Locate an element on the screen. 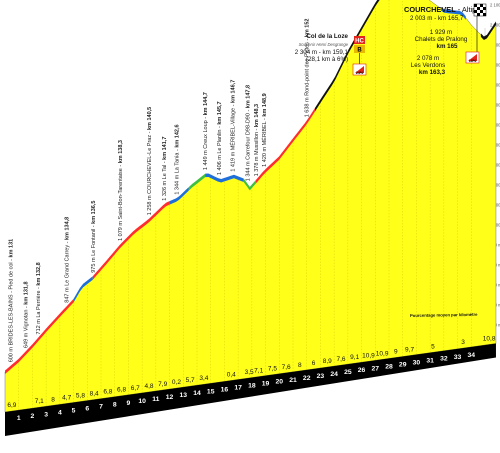  gradient-value: 3,4 is located at coordinates (203, 378).